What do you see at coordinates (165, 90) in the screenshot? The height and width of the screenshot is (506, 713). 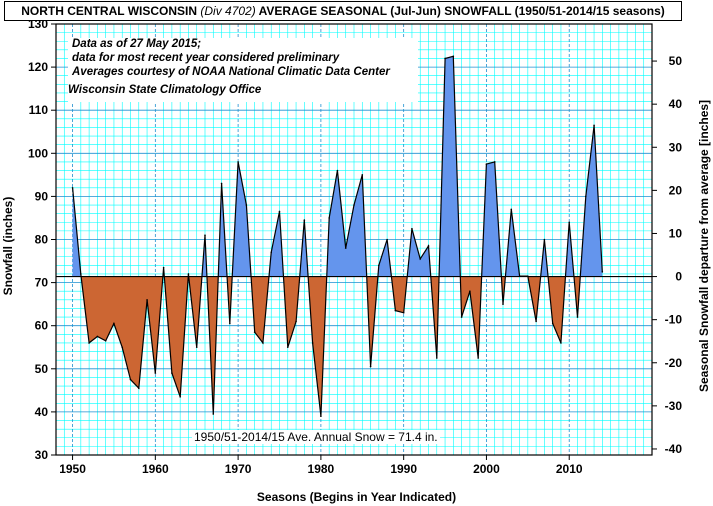 I see `note-climatology-office: Wisconsin State Climatology Office` at bounding box center [165, 90].